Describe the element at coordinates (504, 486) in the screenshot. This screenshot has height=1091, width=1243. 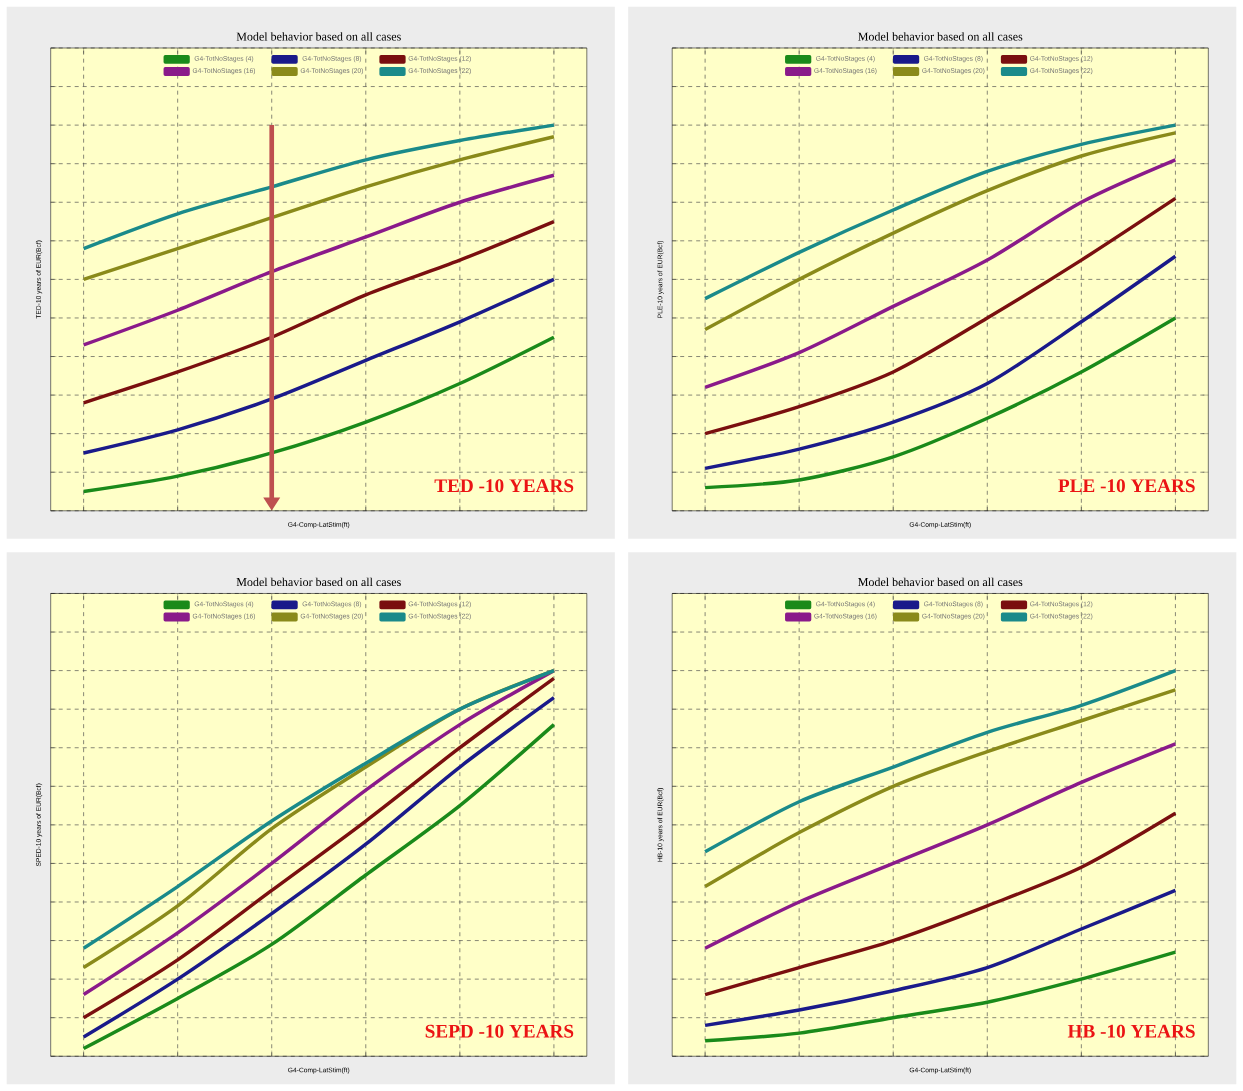
I see `annotation: TED -10 YEARS` at that location.